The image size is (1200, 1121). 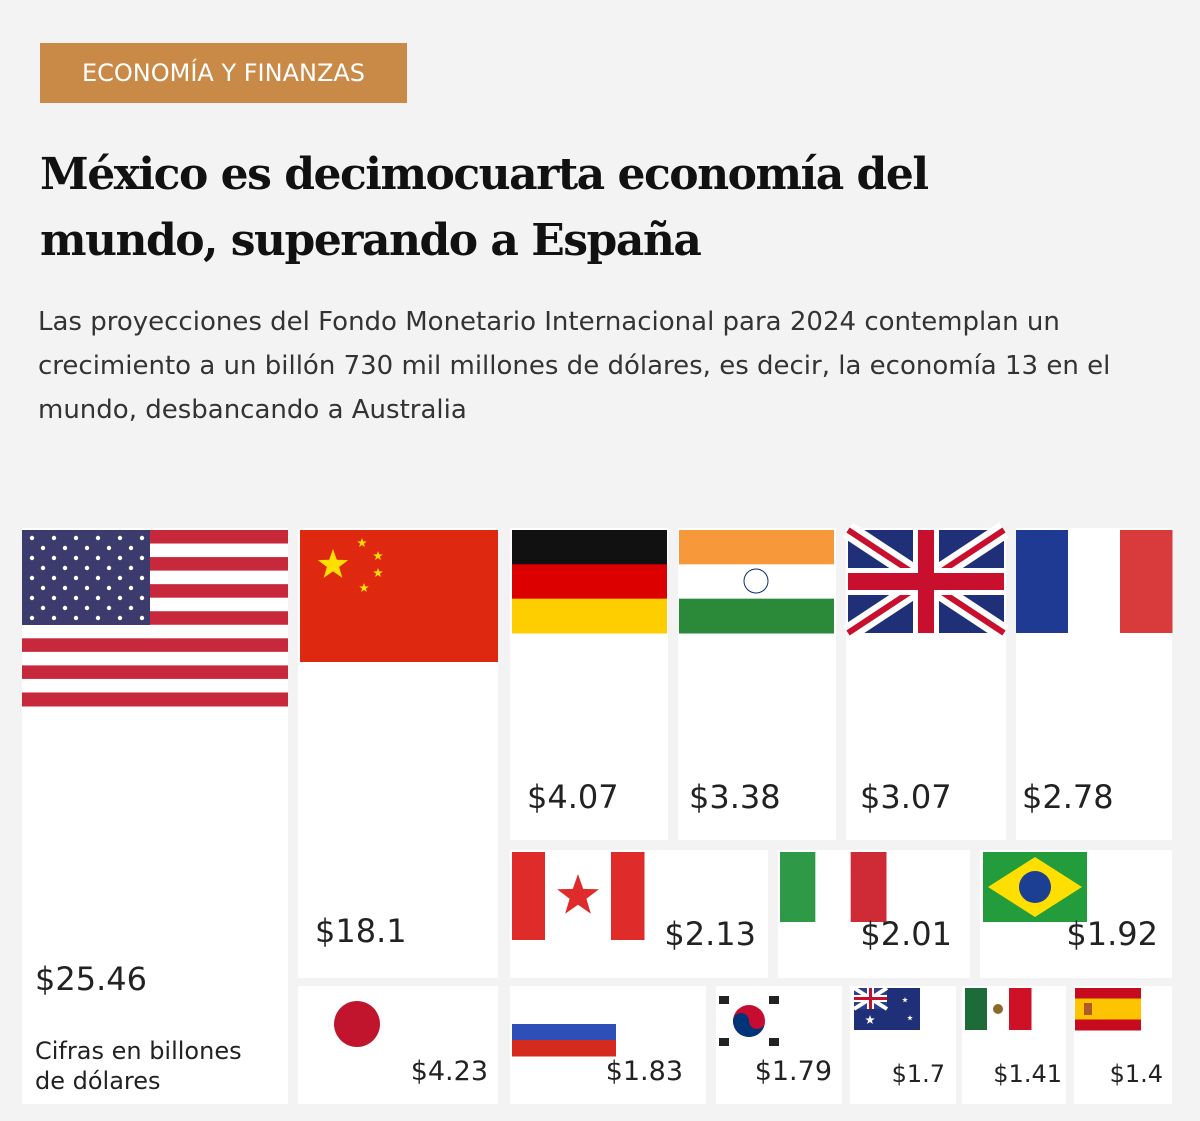 I want to click on value-label: $3.38, so click(x=735, y=797).